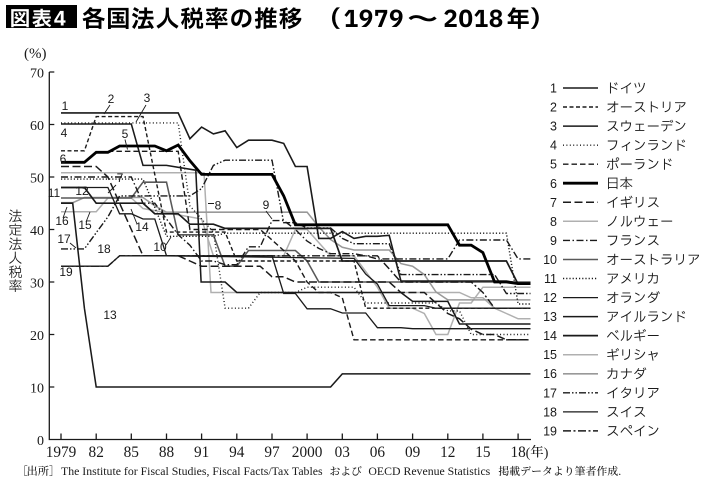 Image resolution: width=710 pixels, height=488 pixels. I want to click on svg-text: 06, so click(378, 452).